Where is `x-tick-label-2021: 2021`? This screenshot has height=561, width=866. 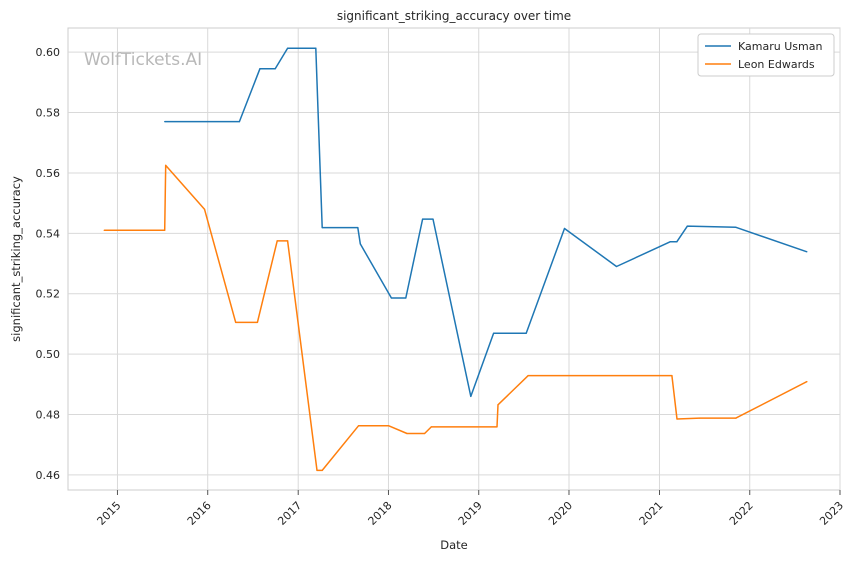 x-tick-label-2021: 2021 is located at coordinates (651, 513).